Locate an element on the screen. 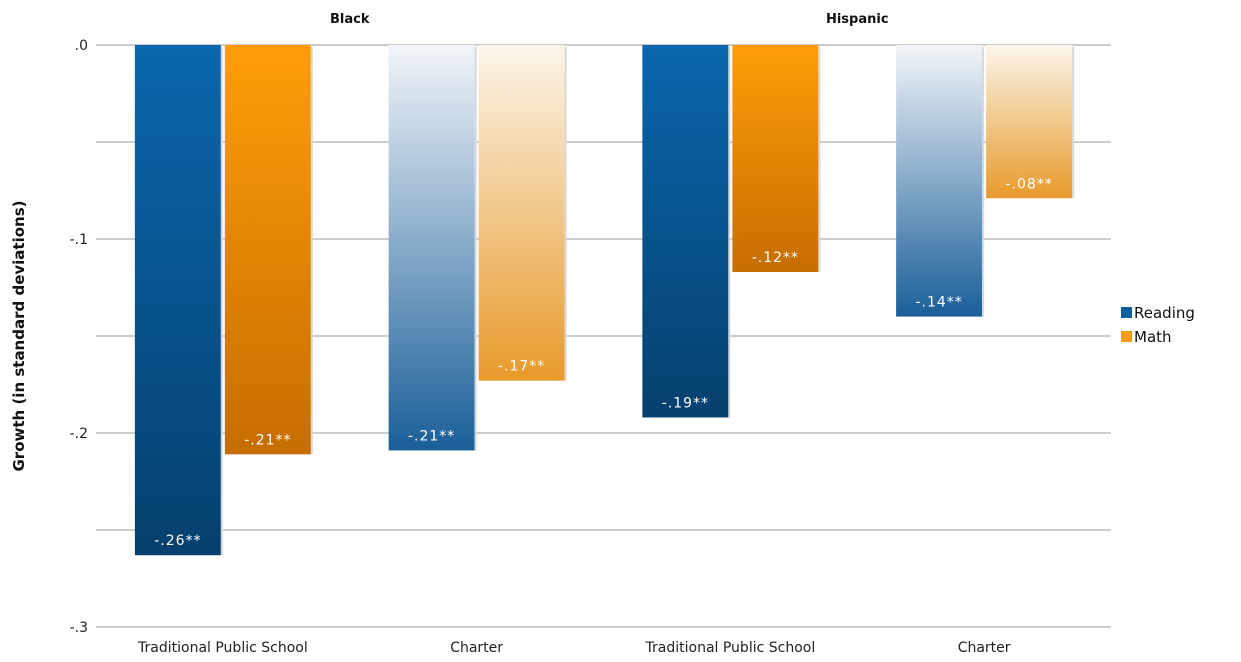 The width and height of the screenshot is (1241, 662). y-tick-label: -.2 is located at coordinates (79, 434).